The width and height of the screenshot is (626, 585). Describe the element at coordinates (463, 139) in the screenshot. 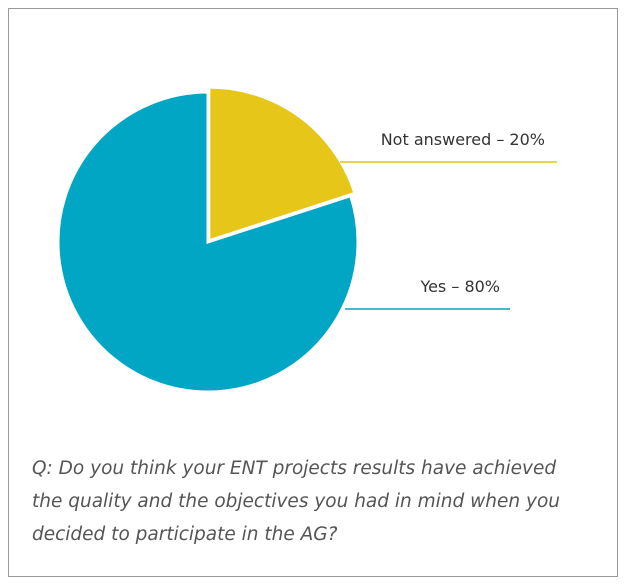

I see `slice-label: Not answered – 20%` at that location.